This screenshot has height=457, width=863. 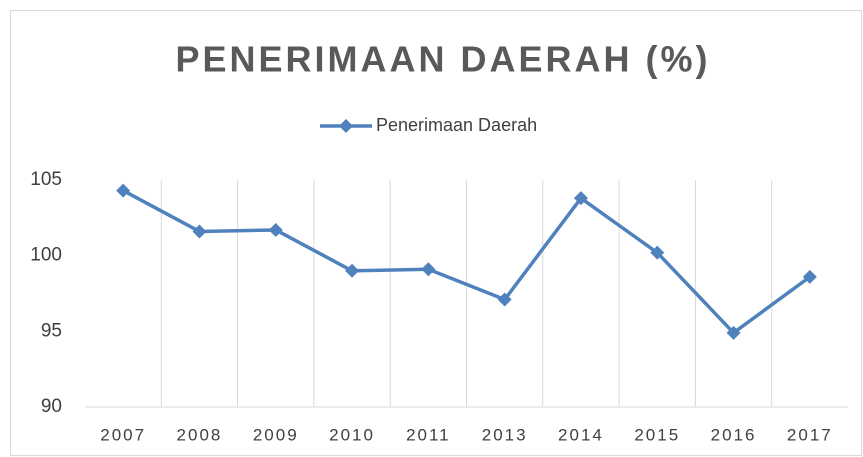 What do you see at coordinates (276, 434) in the screenshot?
I see `x-tick-label: 2009` at bounding box center [276, 434].